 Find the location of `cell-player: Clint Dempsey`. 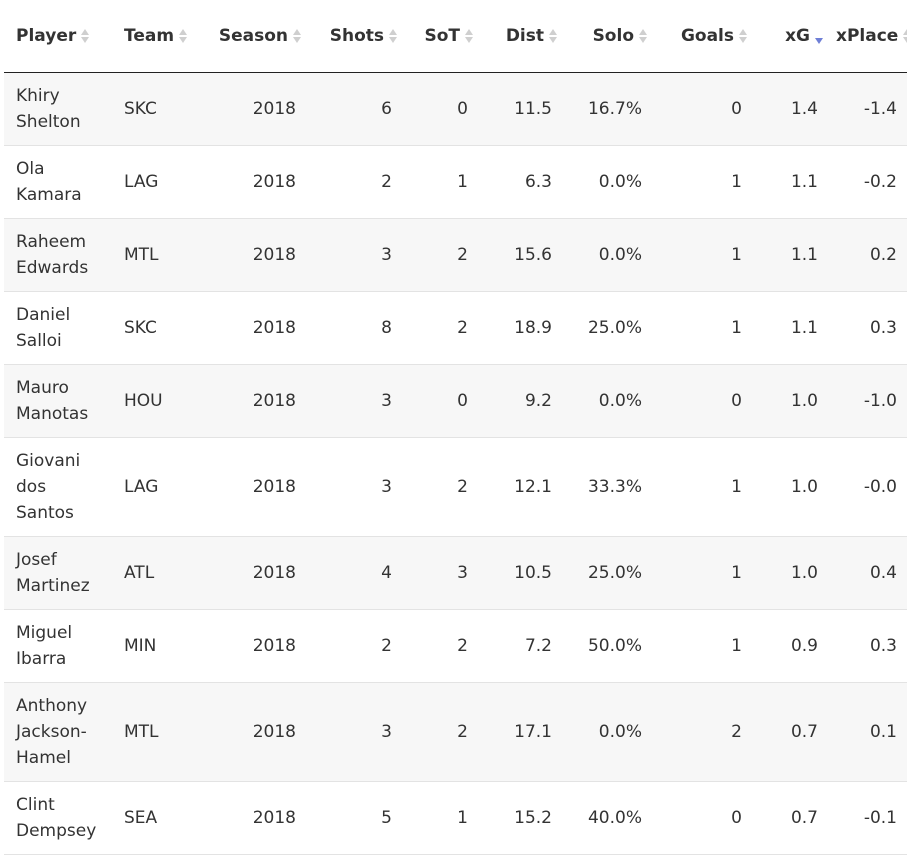

cell-player: Clint Dempsey is located at coordinates (58, 818).